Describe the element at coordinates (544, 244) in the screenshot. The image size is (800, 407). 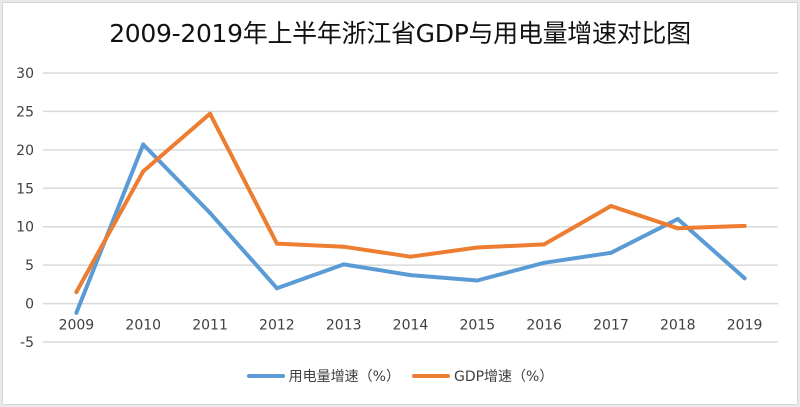
I see `gdp-point-2016` at that location.